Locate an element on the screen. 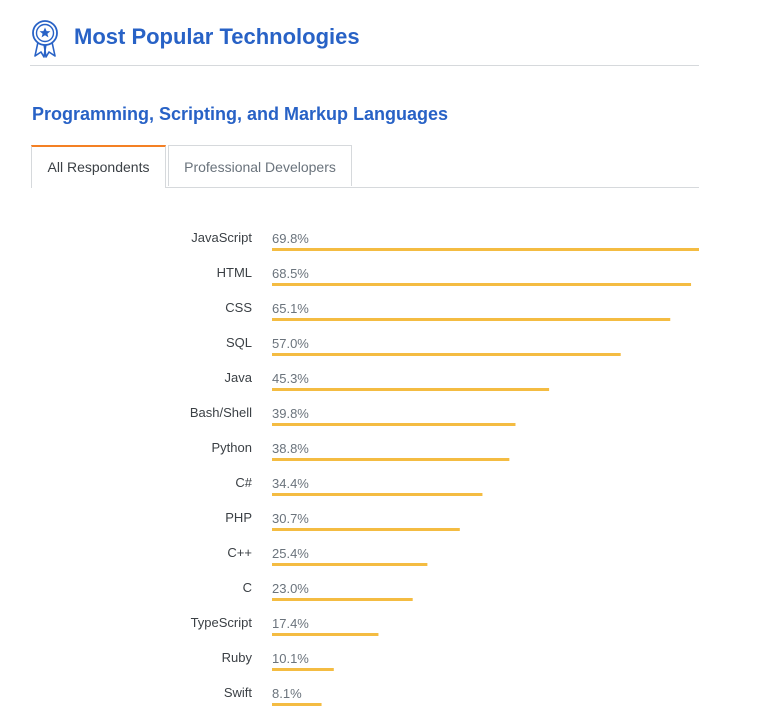 This screenshot has height=711, width=764. value-label-javascript: 69.8% is located at coordinates (290, 238).